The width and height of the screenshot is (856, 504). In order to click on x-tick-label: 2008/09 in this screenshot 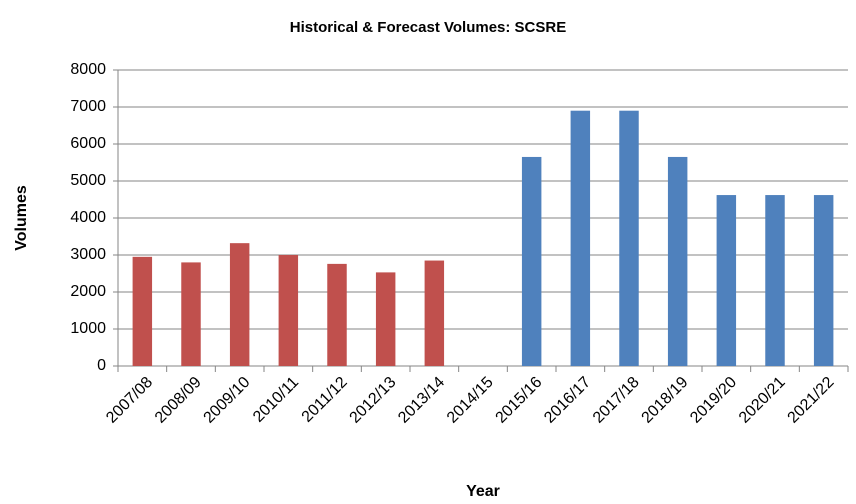, I will do `click(178, 400)`.